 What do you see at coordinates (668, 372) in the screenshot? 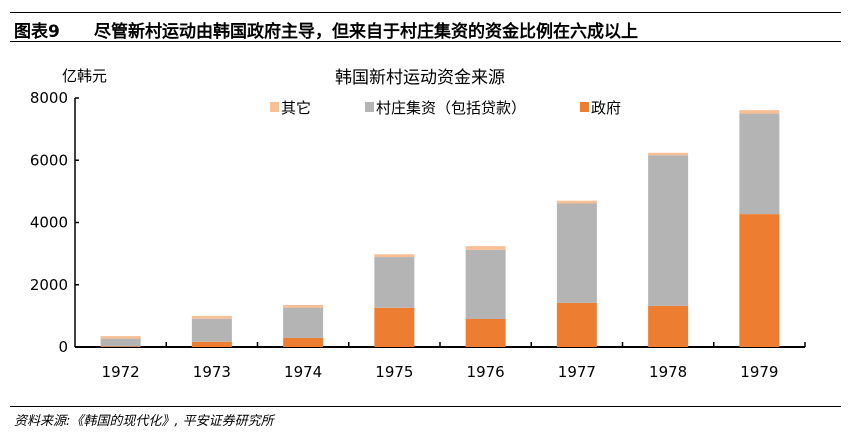
I see `x-tick-label: 1978` at bounding box center [668, 372].